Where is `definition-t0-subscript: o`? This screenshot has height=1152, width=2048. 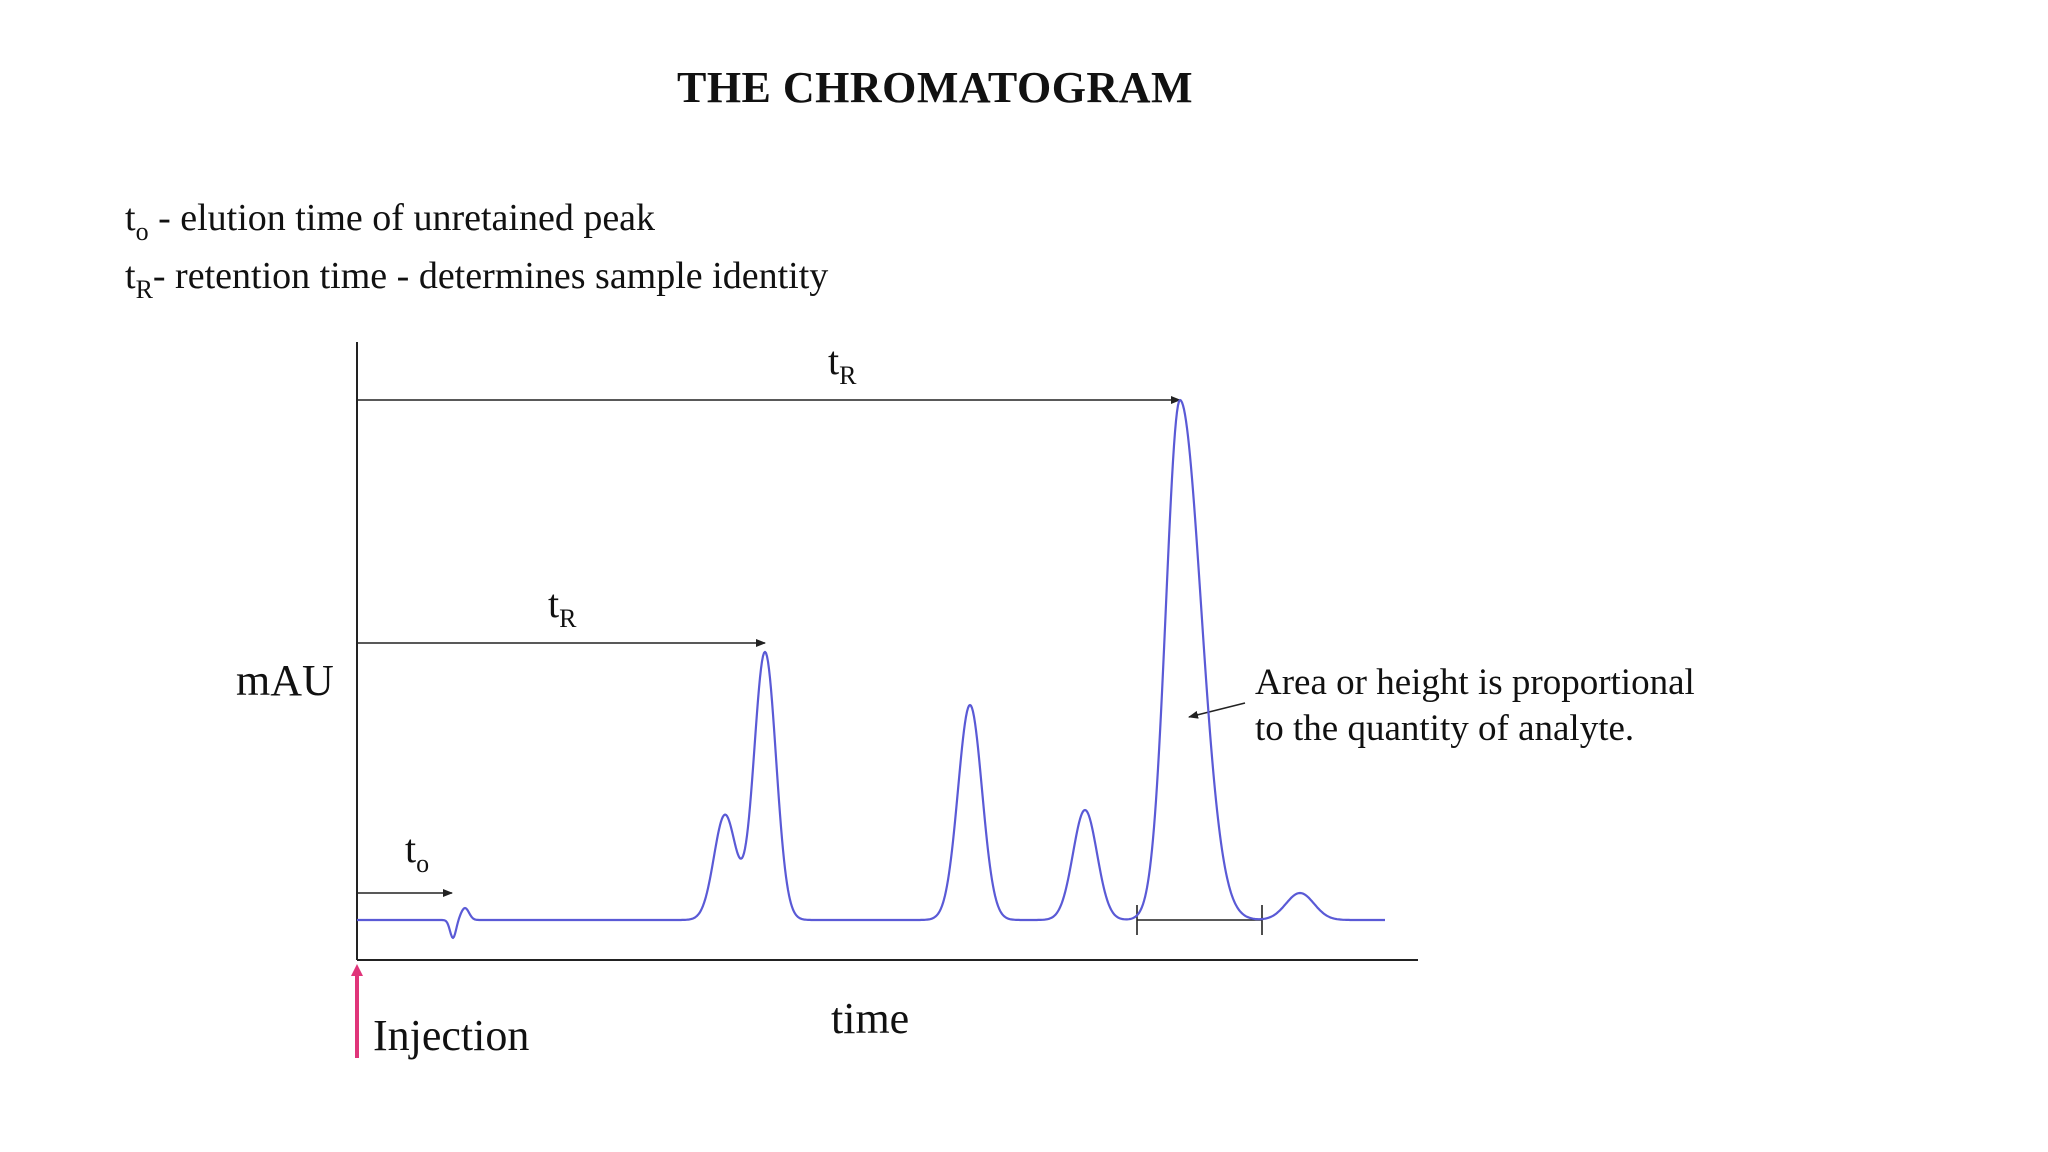 definition-t0-subscript: o is located at coordinates (142, 231).